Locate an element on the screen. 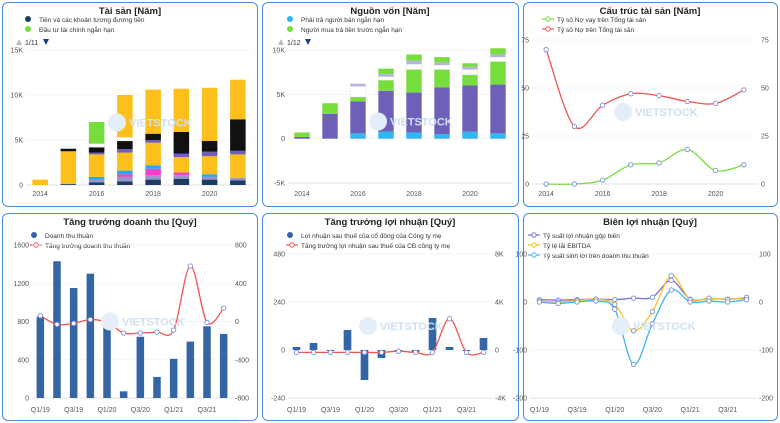  y-tick-label: 50 is located at coordinates (525, 89).